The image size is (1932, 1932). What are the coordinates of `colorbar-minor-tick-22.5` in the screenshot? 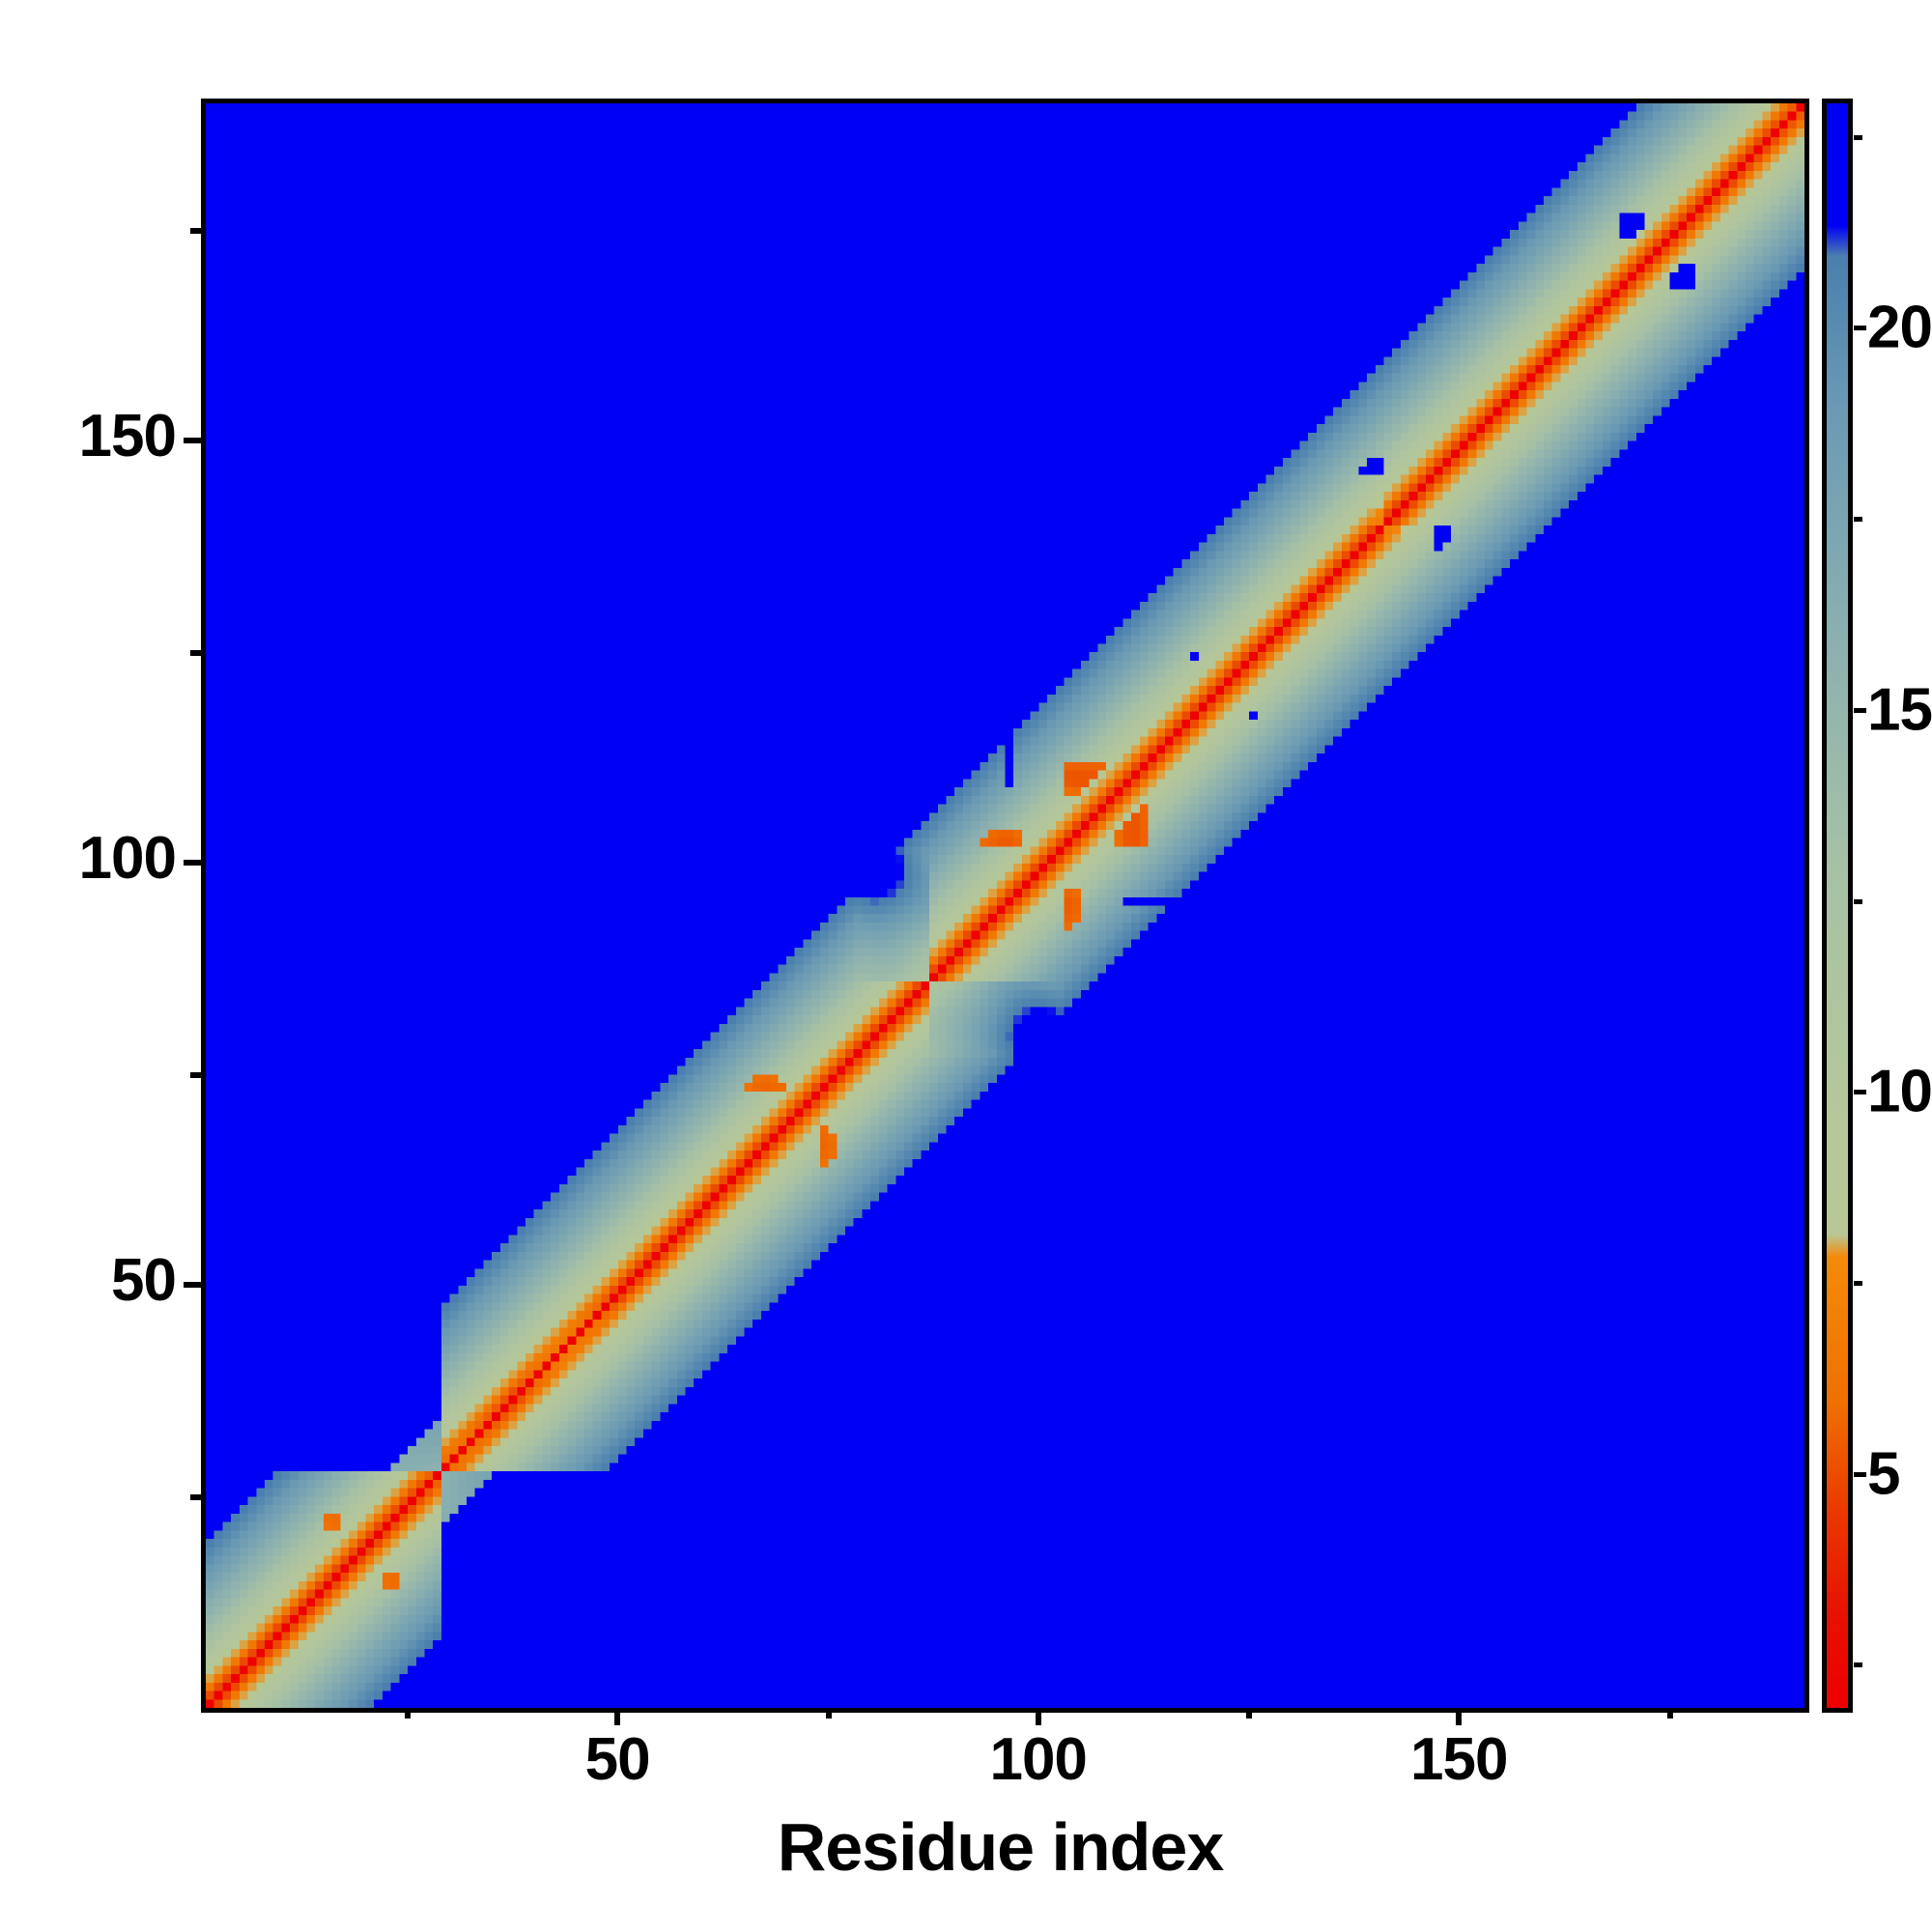 It's located at (1858, 137).